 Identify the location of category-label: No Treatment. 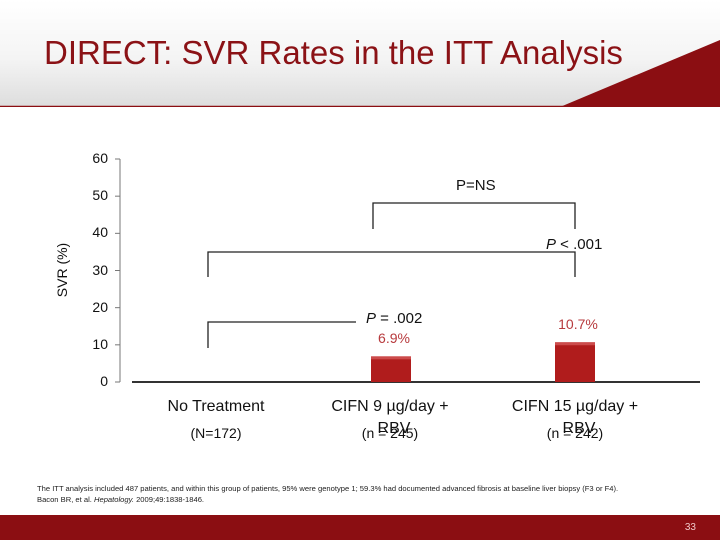
(216, 406).